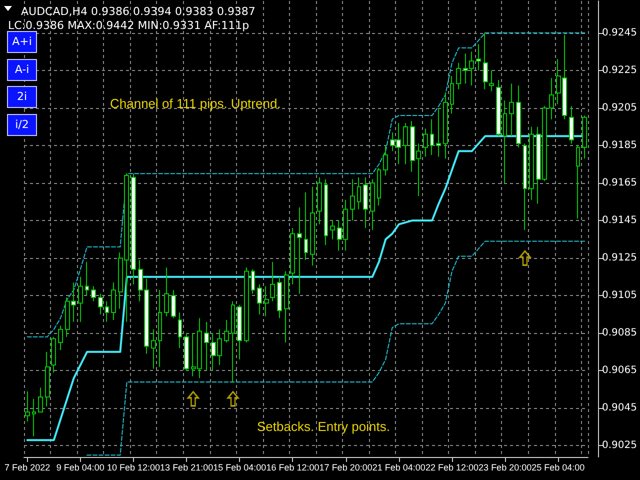 This screenshot has width=640, height=480. What do you see at coordinates (239, 467) in the screenshot?
I see `x-tick-label: 15 Feb 04:00` at bounding box center [239, 467].